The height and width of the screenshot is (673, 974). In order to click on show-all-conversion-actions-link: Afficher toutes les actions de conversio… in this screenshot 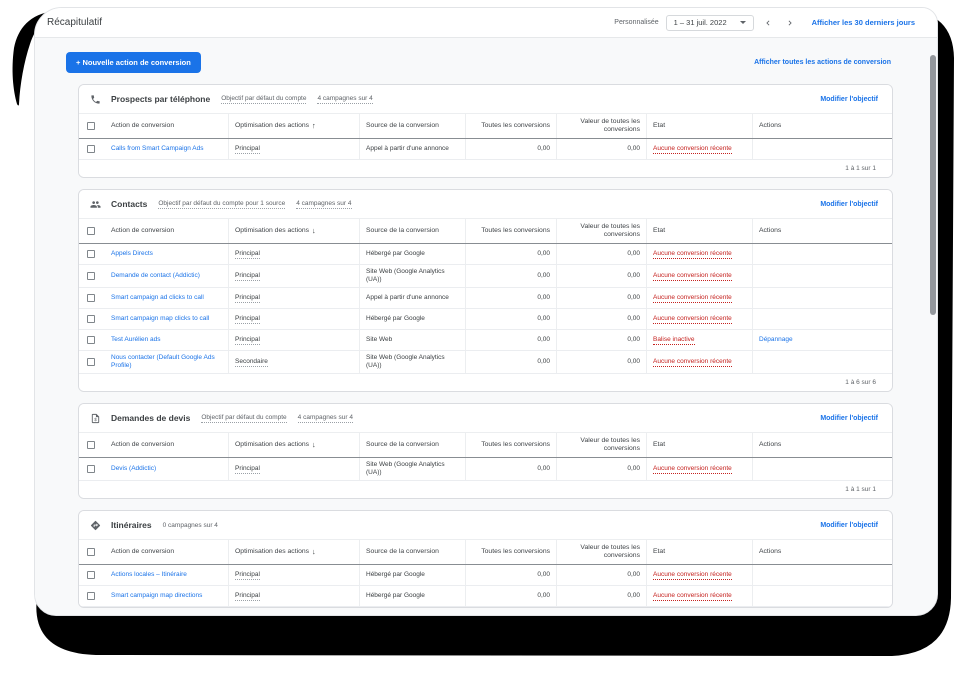, I will do `click(822, 62)`.